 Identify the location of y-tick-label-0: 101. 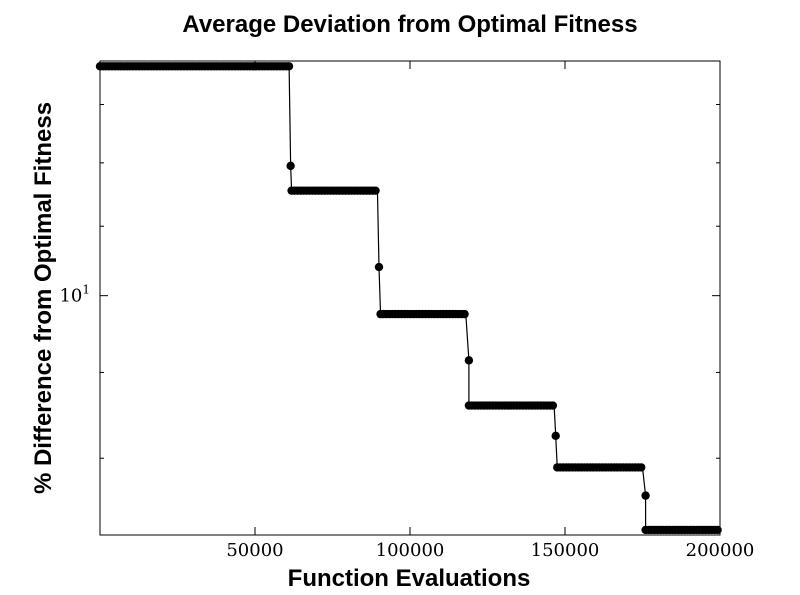
(74, 295).